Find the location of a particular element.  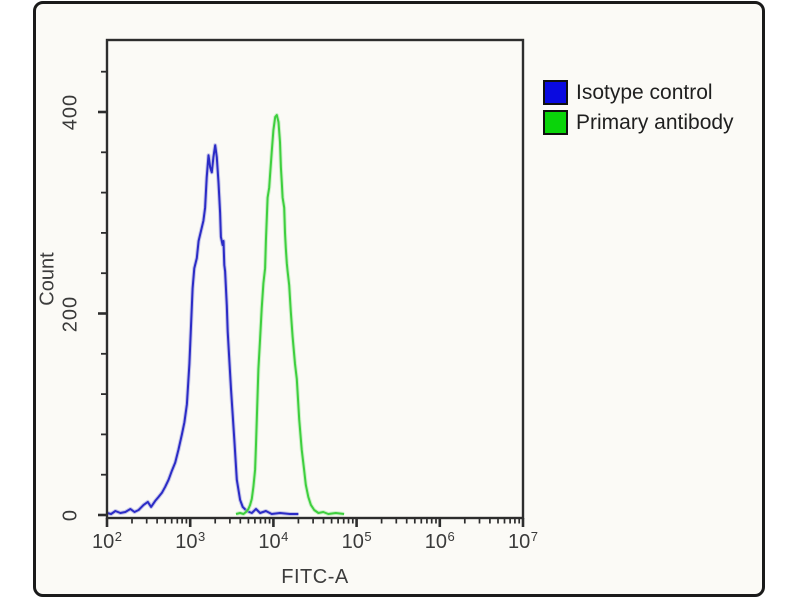

legend-label: Isotype control is located at coordinates (644, 92).